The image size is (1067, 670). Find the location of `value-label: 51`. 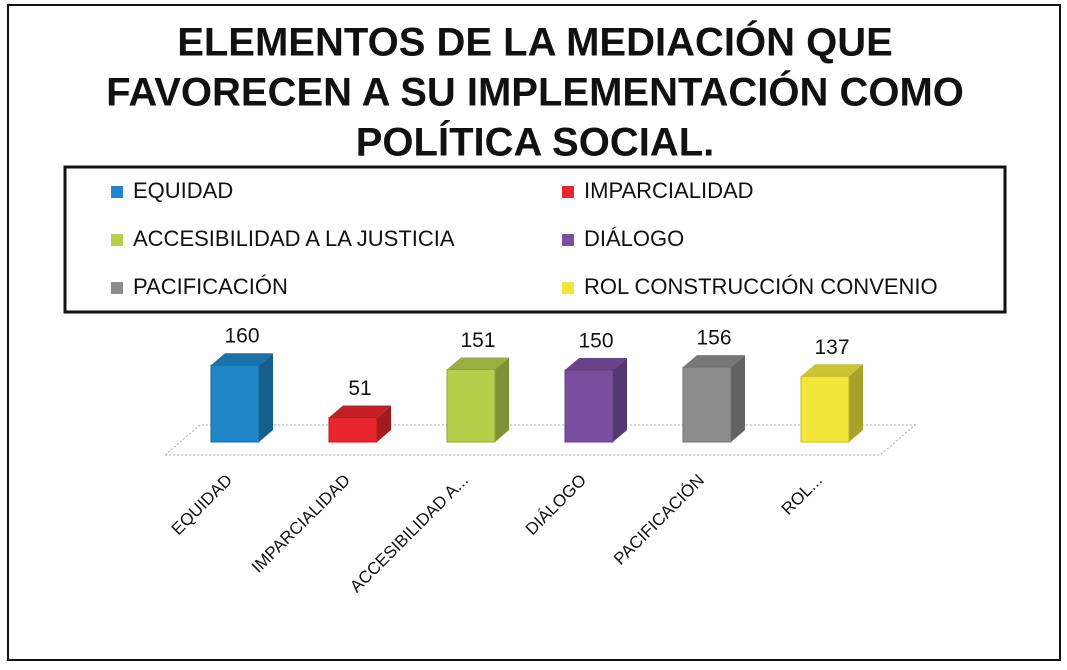

value-label: 51 is located at coordinates (359, 388).